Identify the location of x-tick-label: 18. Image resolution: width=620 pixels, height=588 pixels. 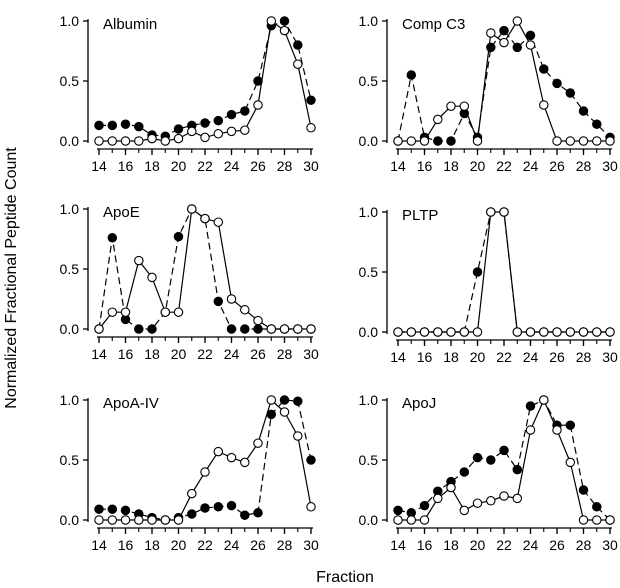
(451, 545).